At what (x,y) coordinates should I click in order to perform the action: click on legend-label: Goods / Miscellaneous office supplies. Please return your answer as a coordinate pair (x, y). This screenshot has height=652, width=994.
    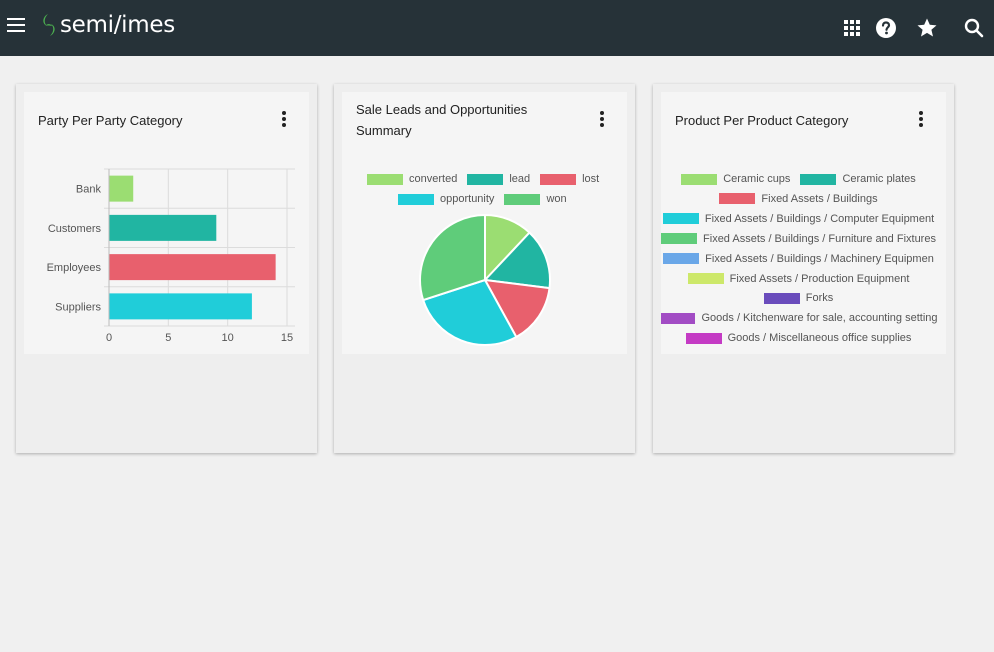
    Looking at the image, I should click on (819, 338).